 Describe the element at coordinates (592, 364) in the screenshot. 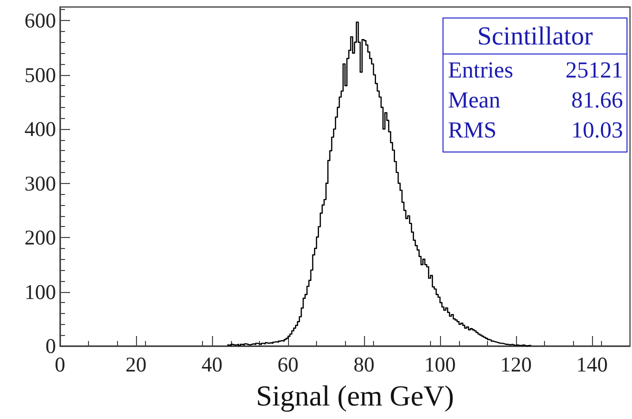

I see `x-tick-label: 140` at that location.